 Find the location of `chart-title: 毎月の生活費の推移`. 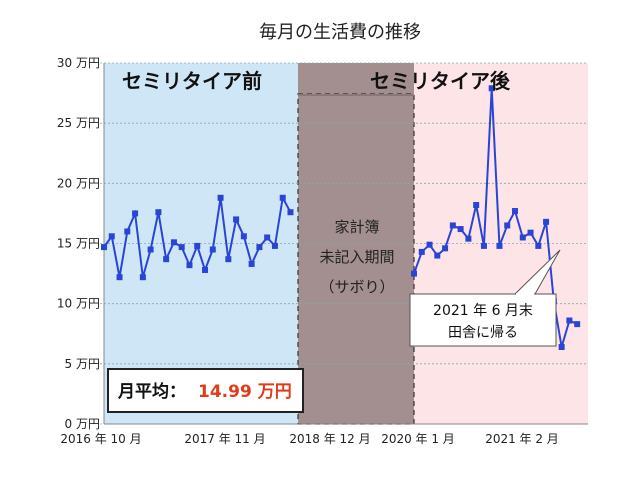

chart-title: 毎月の生活費の推移 is located at coordinates (340, 32).